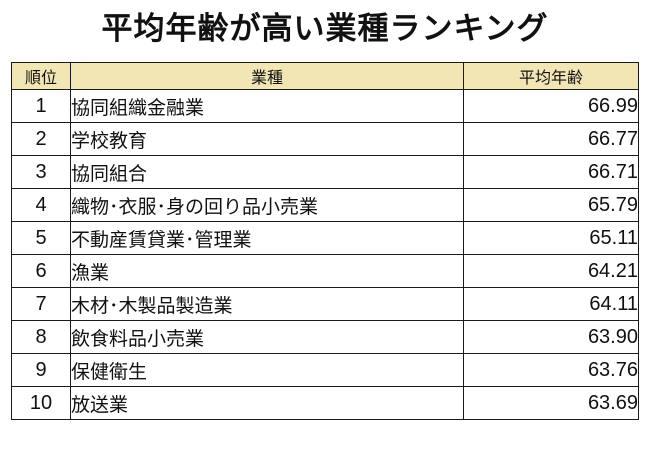 This screenshot has width=650, height=452. I want to click on rank-cell: 5, so click(41, 238).